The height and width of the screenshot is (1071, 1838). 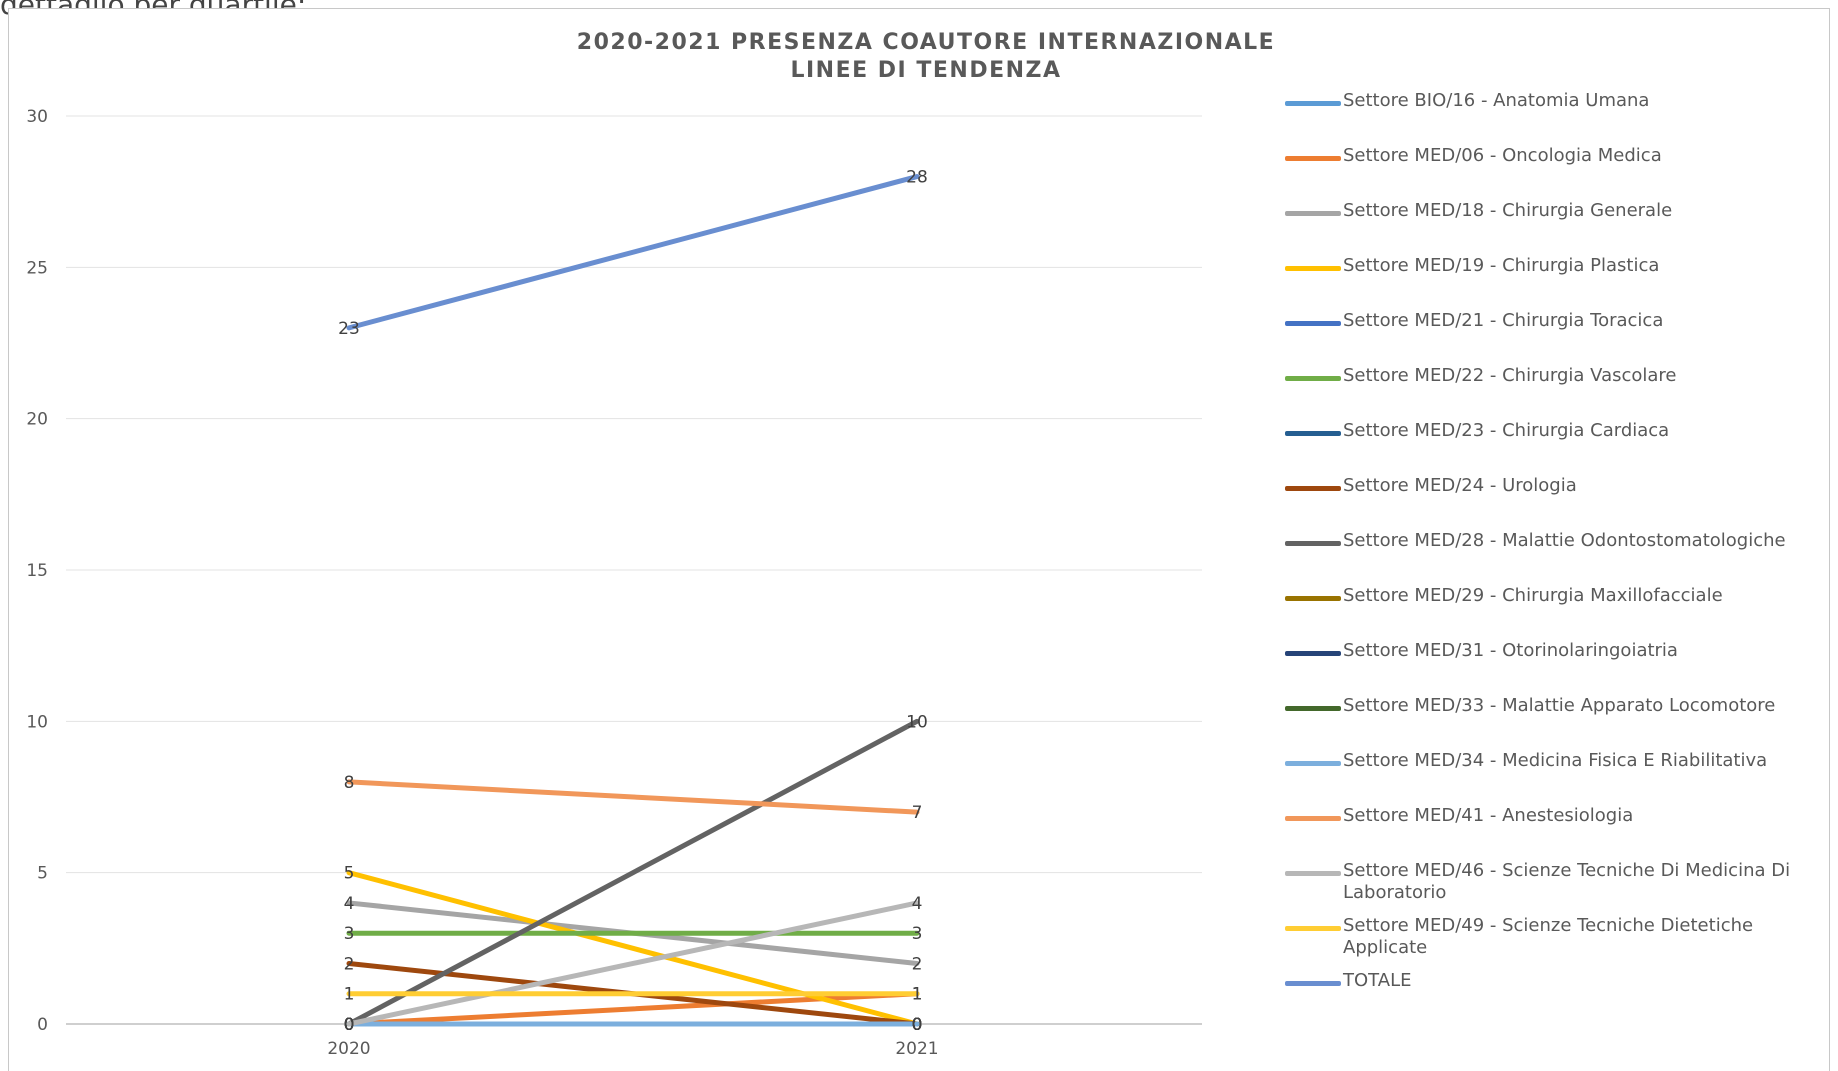 What do you see at coordinates (1501, 265) in the screenshot?
I see `legend-label: Settore MED/19 - Chirurgia Plastica` at bounding box center [1501, 265].